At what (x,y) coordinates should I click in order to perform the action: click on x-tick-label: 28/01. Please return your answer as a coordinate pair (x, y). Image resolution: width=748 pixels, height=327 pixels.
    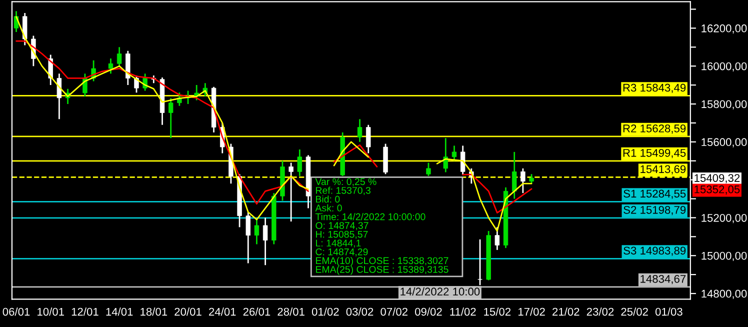
    Looking at the image, I should click on (291, 312).